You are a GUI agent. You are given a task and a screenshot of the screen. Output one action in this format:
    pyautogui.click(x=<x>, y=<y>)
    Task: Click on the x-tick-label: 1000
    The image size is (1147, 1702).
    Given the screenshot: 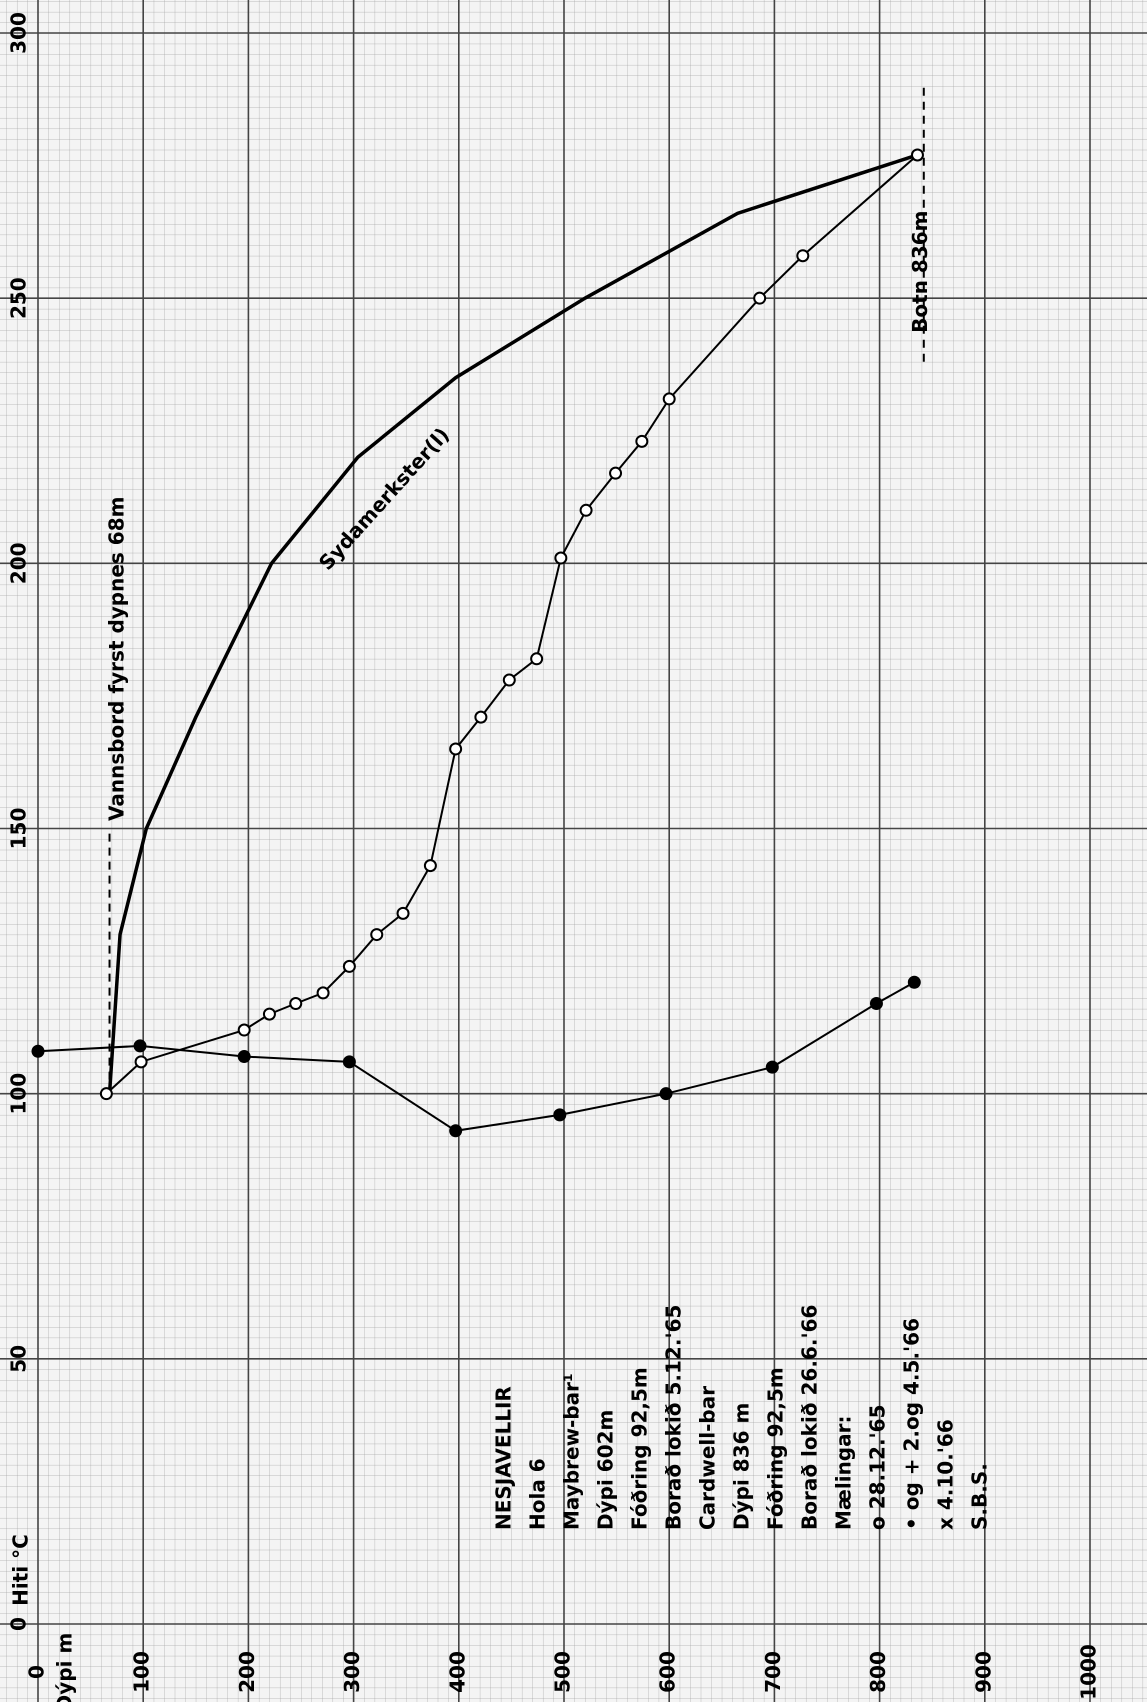 What is the action you would take?
    pyautogui.click(x=1089, y=1672)
    